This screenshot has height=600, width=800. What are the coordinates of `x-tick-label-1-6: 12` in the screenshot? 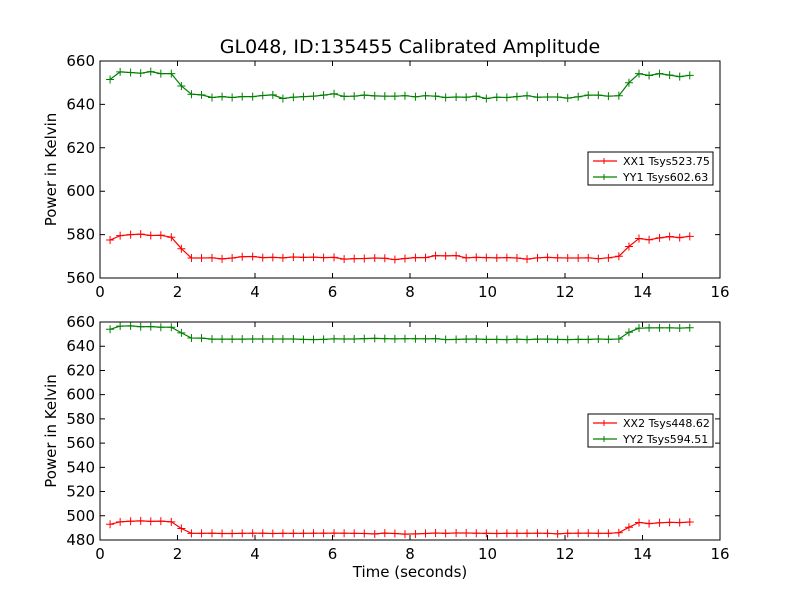 It's located at (564, 554).